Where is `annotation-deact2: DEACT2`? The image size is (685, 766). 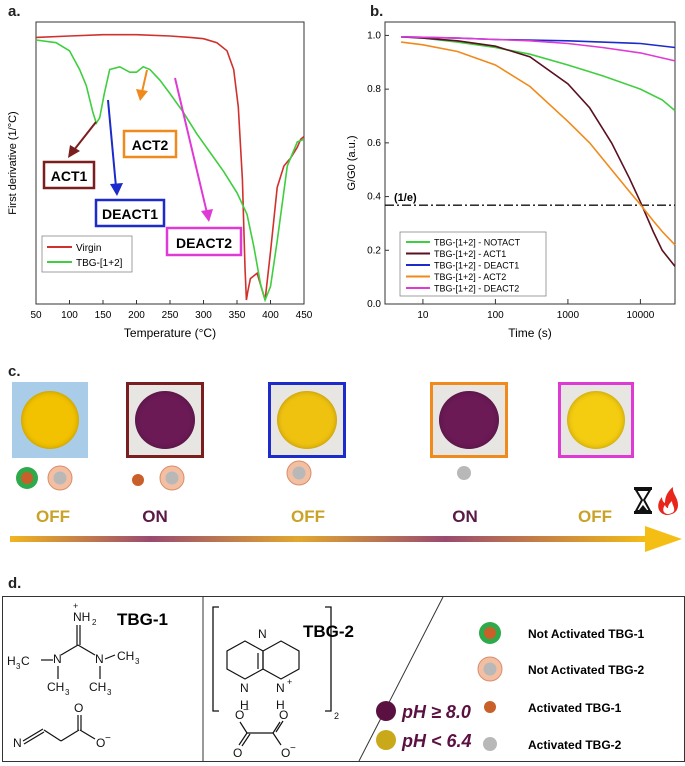
annotation-deact2: DEACT2 is located at coordinates (204, 243).